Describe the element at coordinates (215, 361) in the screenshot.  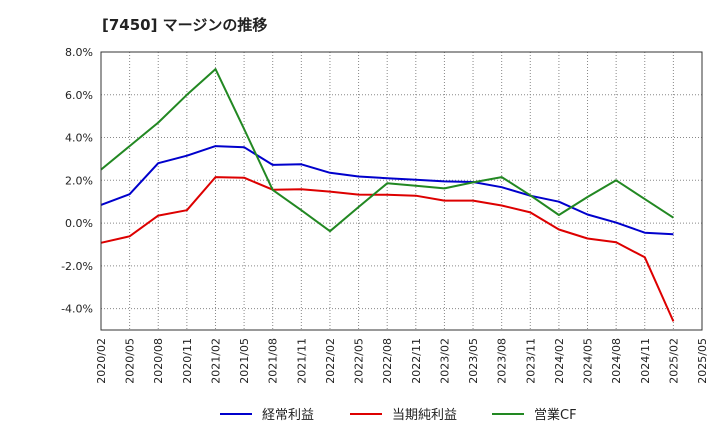
I see `x-tick-label: 2021/02` at that location.